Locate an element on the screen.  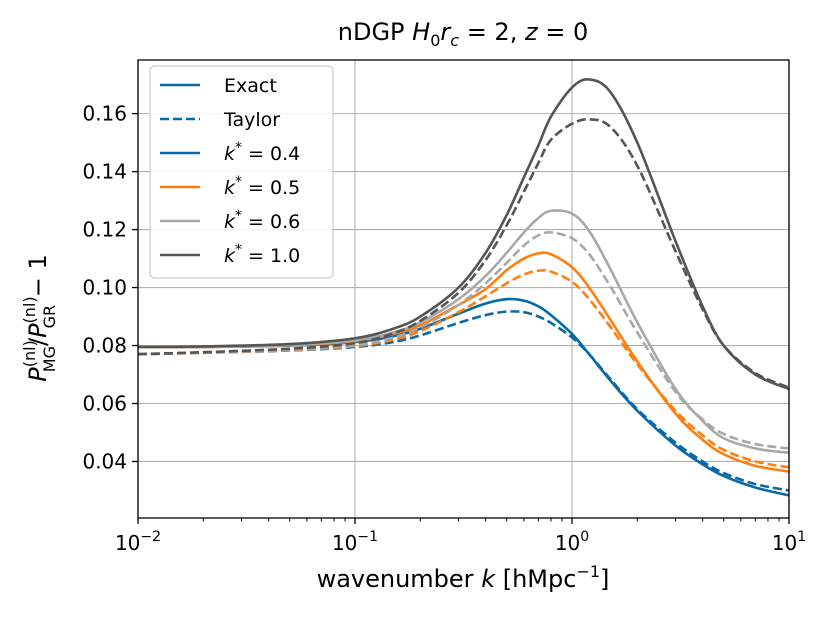
x-tick-label: 10¹ is located at coordinates (789, 542).